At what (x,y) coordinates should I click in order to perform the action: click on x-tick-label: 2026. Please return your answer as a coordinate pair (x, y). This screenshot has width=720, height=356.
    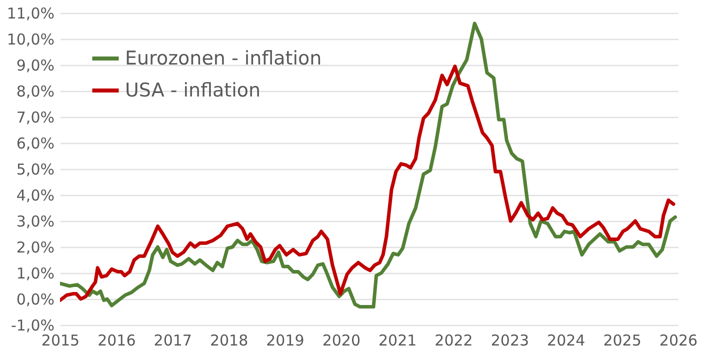
    Looking at the image, I should click on (678, 341).